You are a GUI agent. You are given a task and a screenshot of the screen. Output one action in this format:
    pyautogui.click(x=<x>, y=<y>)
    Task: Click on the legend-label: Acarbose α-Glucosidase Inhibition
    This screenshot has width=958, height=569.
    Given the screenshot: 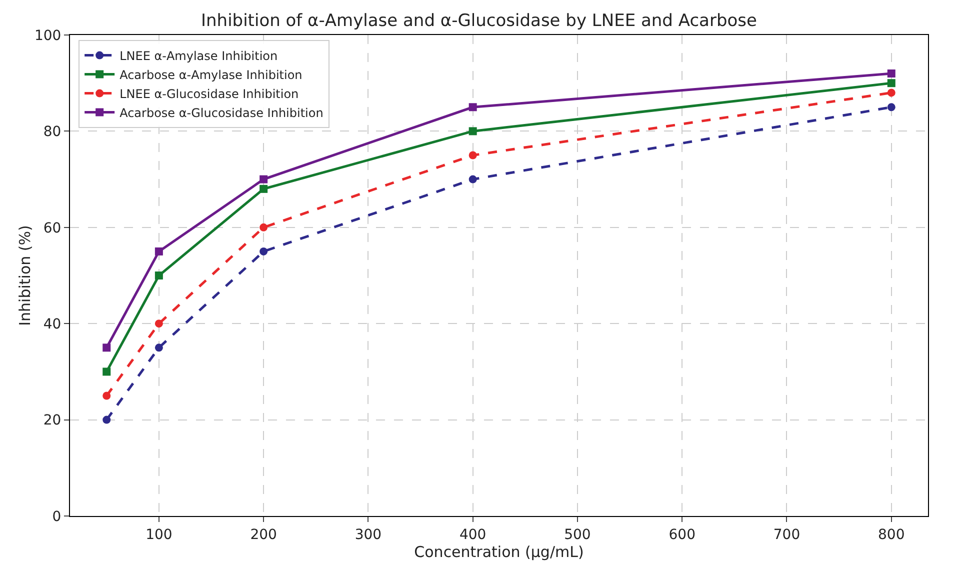 What is the action you would take?
    pyautogui.click(x=222, y=113)
    